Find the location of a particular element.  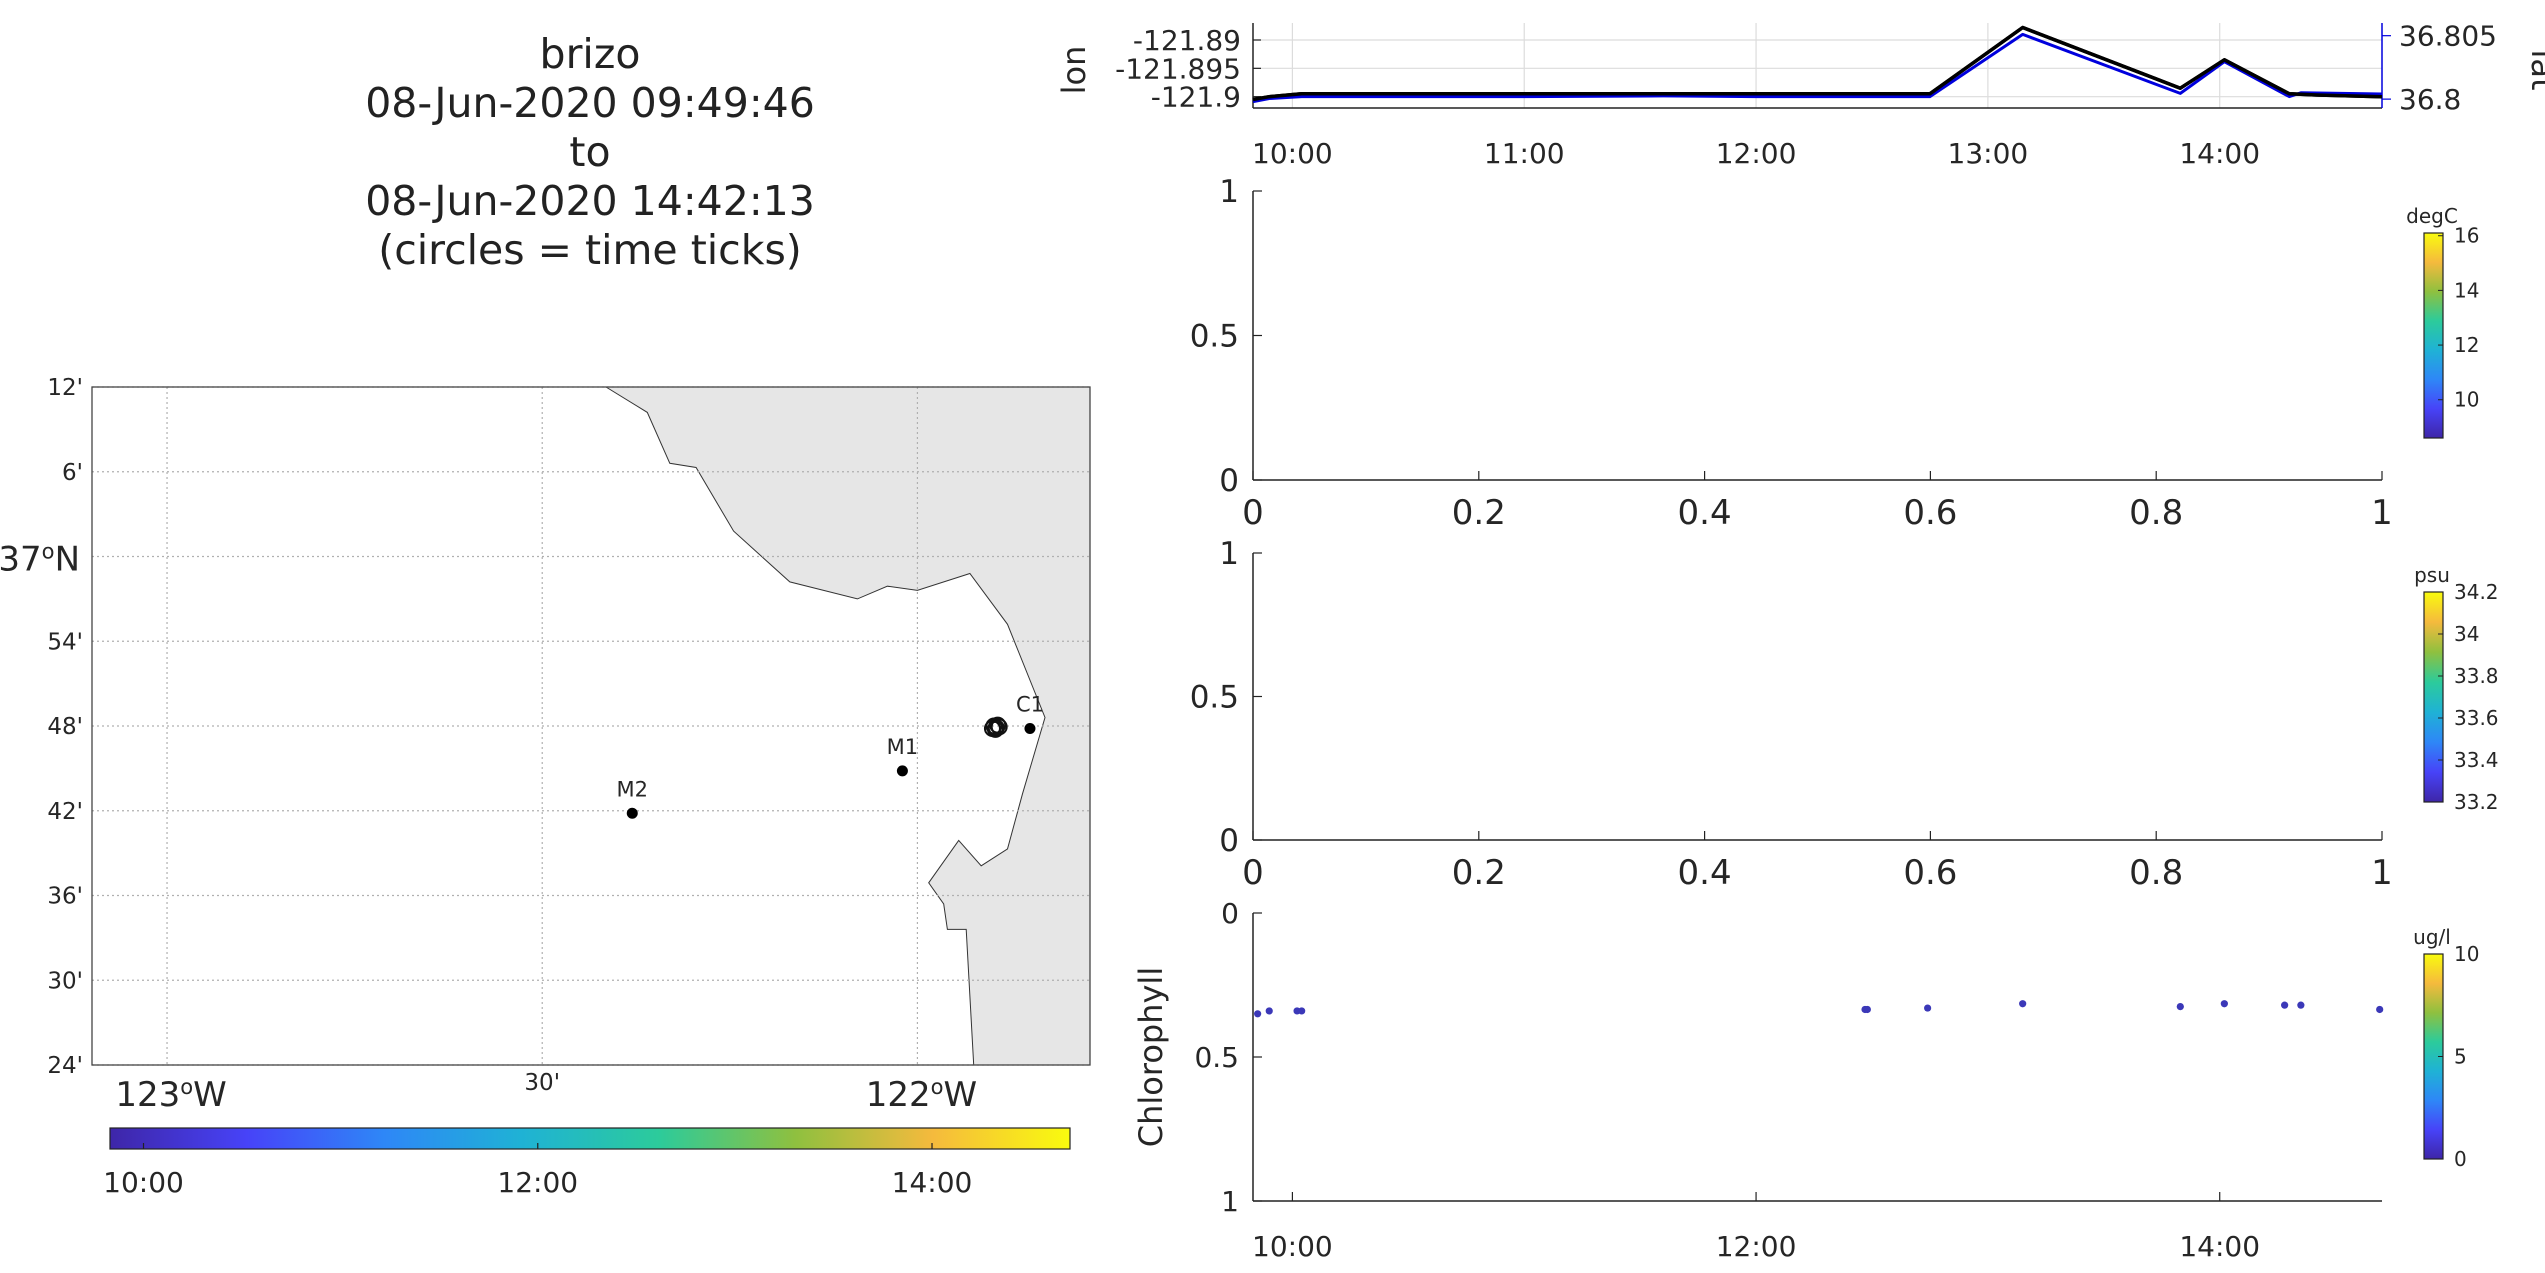

salinity-colorbar-tick-label: 33.2 is located at coordinates (2476, 802).